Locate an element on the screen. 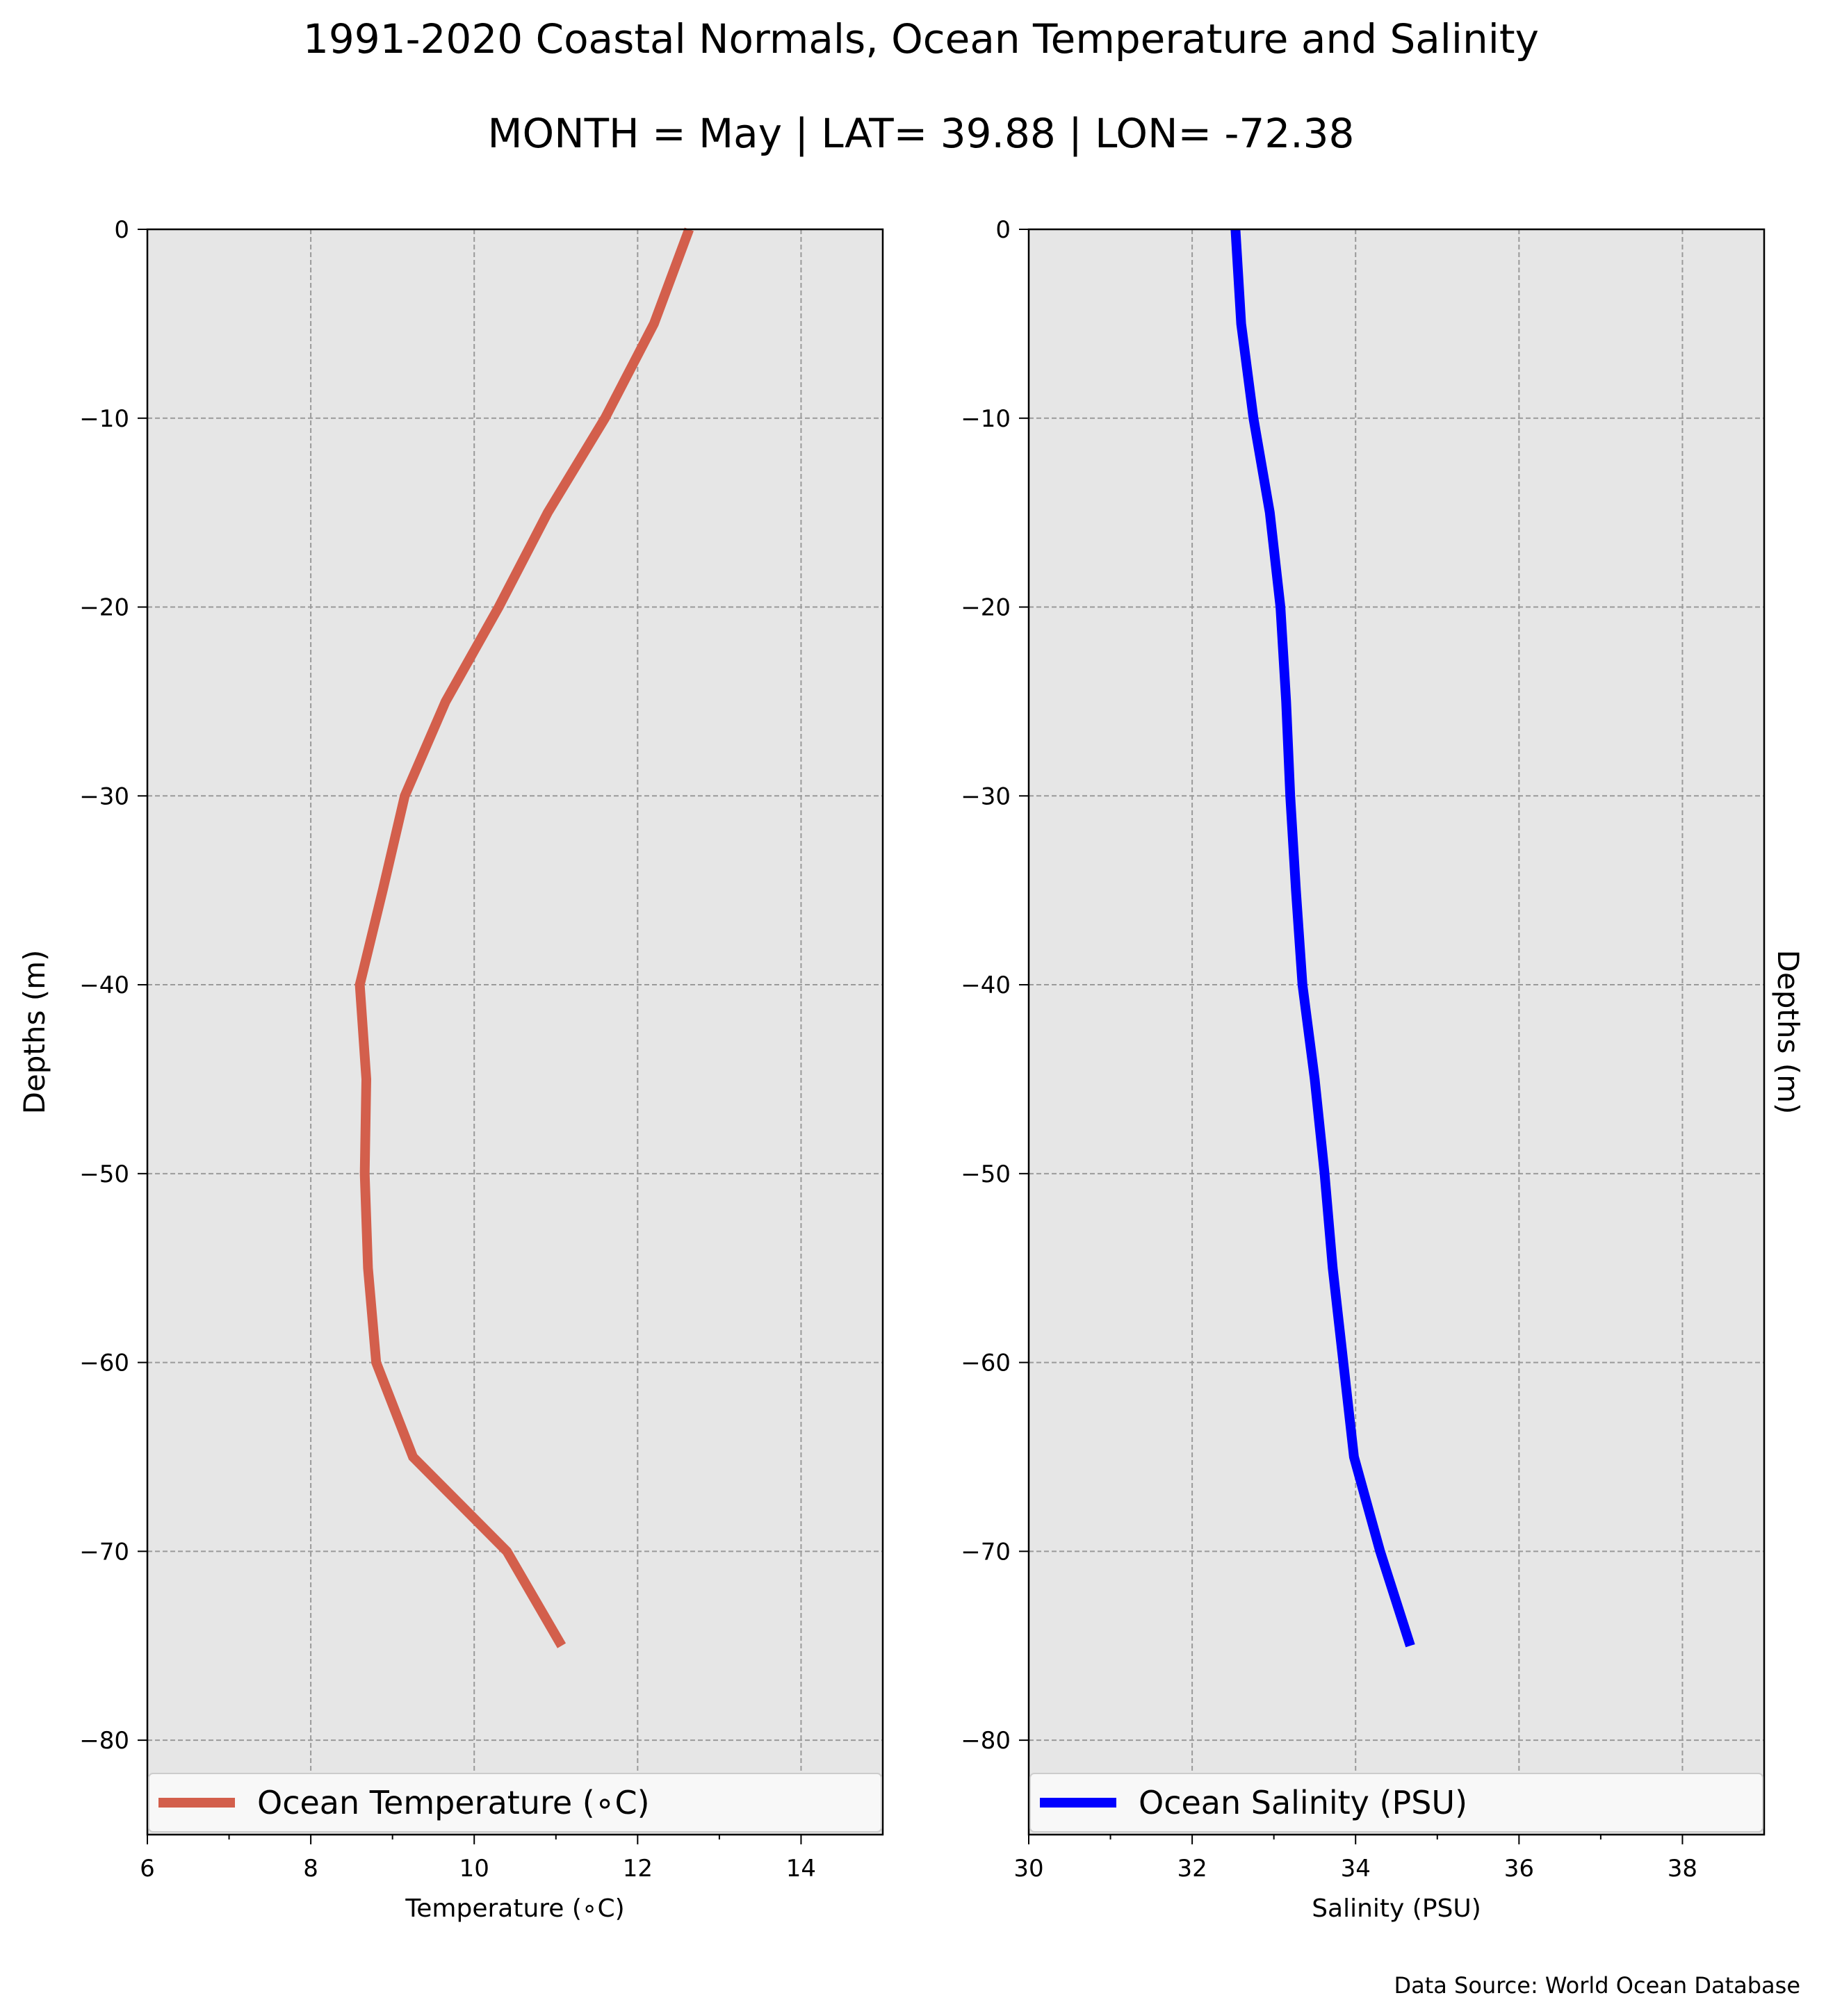  chart-subtitle: MONTH = May | LAT= 39.88 | LON= -72.38 is located at coordinates (921, 133).